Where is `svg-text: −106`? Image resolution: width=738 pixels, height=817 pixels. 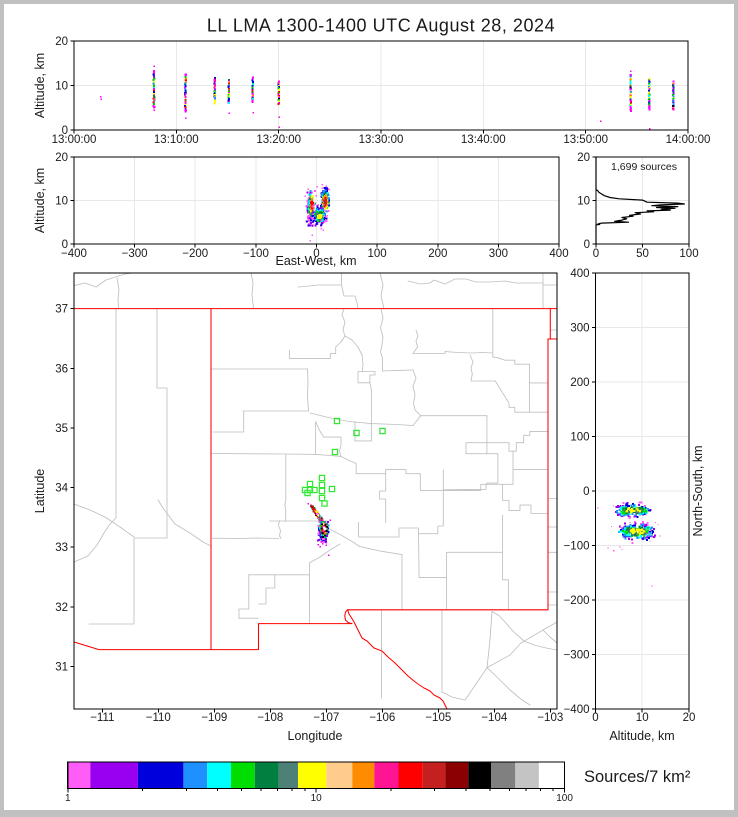
svg-text: −106 is located at coordinates (382, 718).